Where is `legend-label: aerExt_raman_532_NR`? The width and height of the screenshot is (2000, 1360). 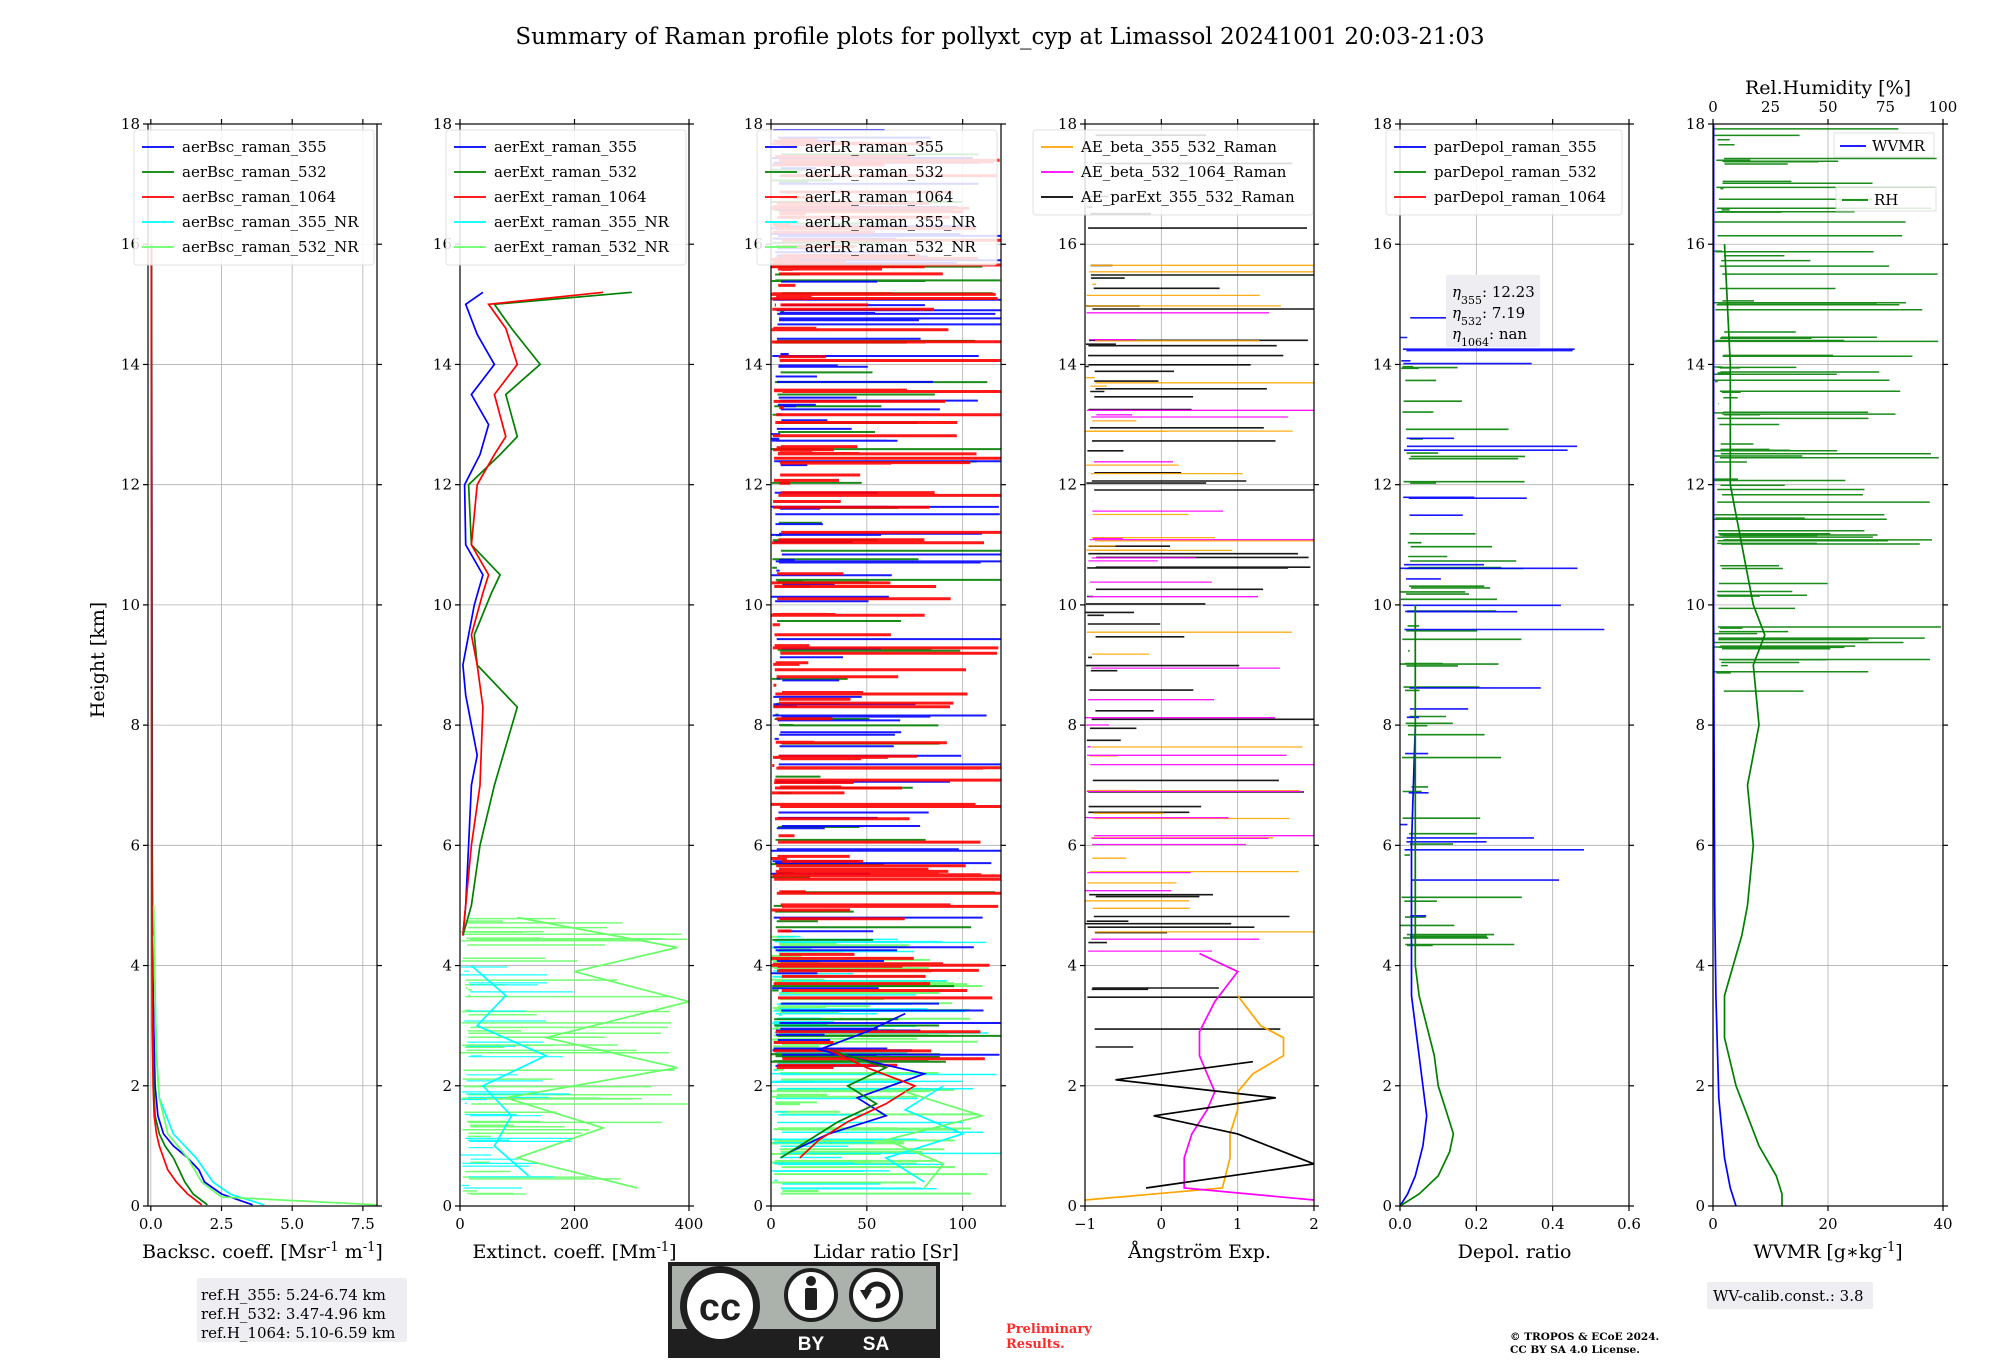
legend-label: aerExt_raman_532_NR is located at coordinates (582, 247).